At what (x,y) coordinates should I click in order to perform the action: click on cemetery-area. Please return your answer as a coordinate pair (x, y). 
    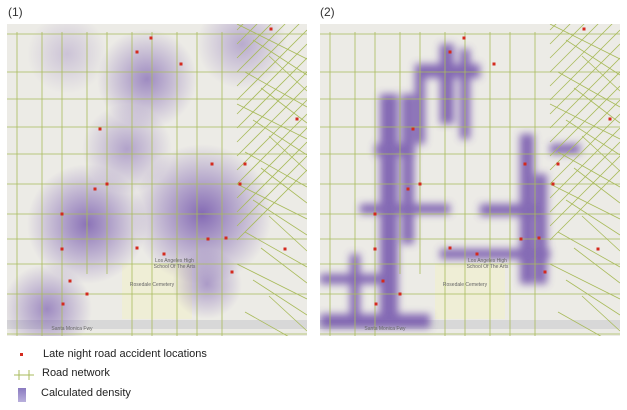
    Looking at the image, I should click on (470, 291).